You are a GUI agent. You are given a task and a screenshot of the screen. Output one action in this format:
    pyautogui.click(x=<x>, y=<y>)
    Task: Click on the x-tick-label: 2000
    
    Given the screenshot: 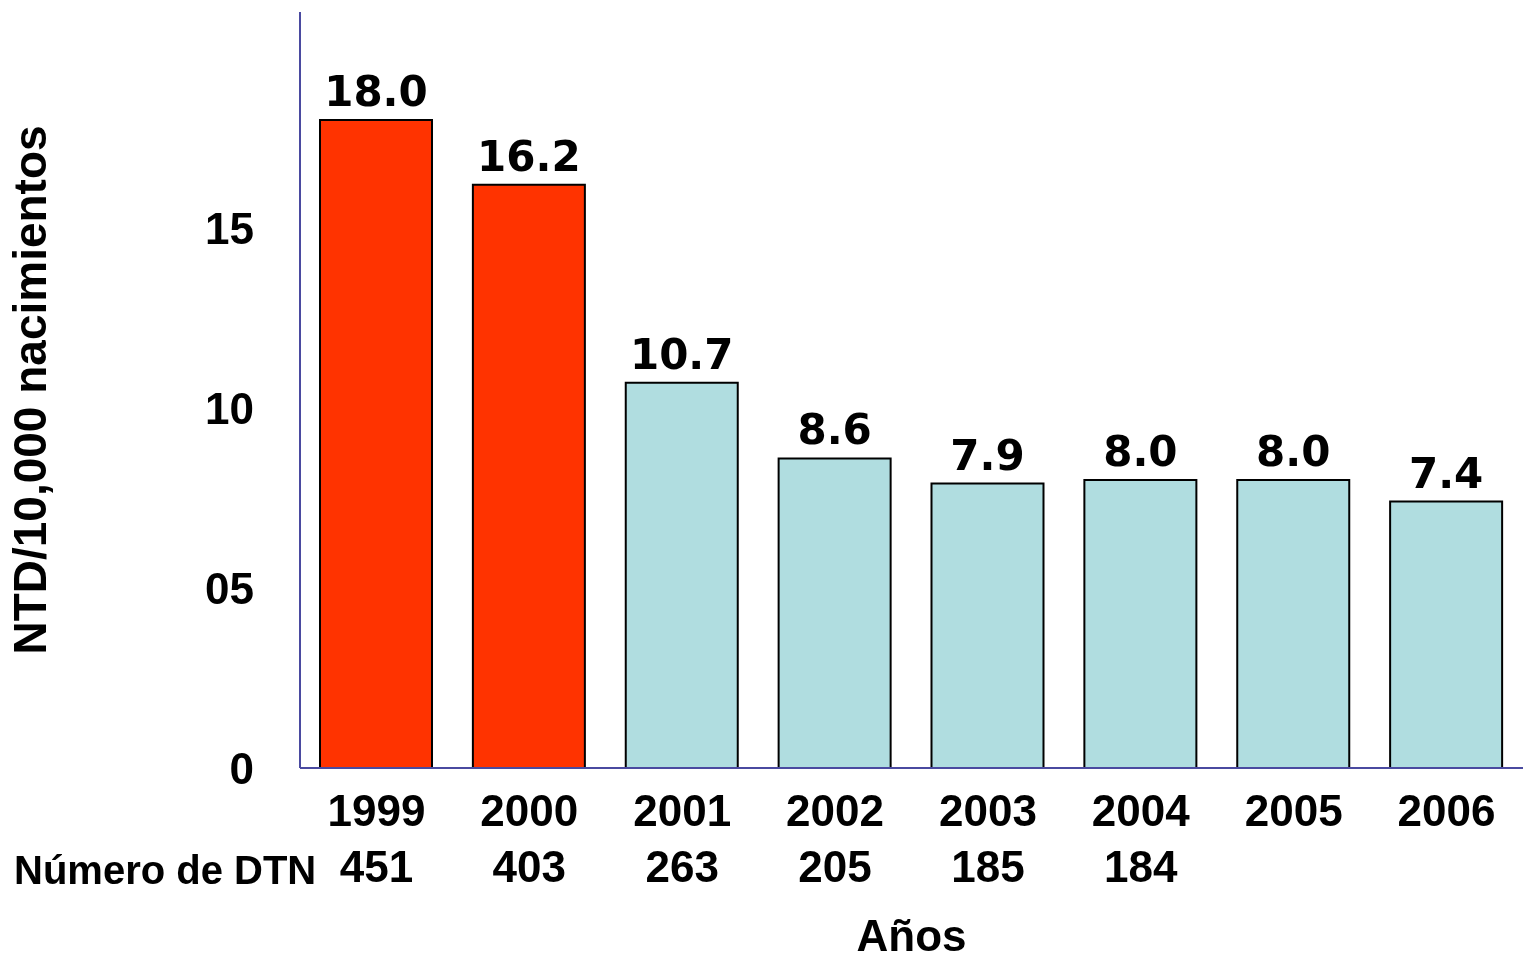 What is the action you would take?
    pyautogui.click(x=529, y=810)
    